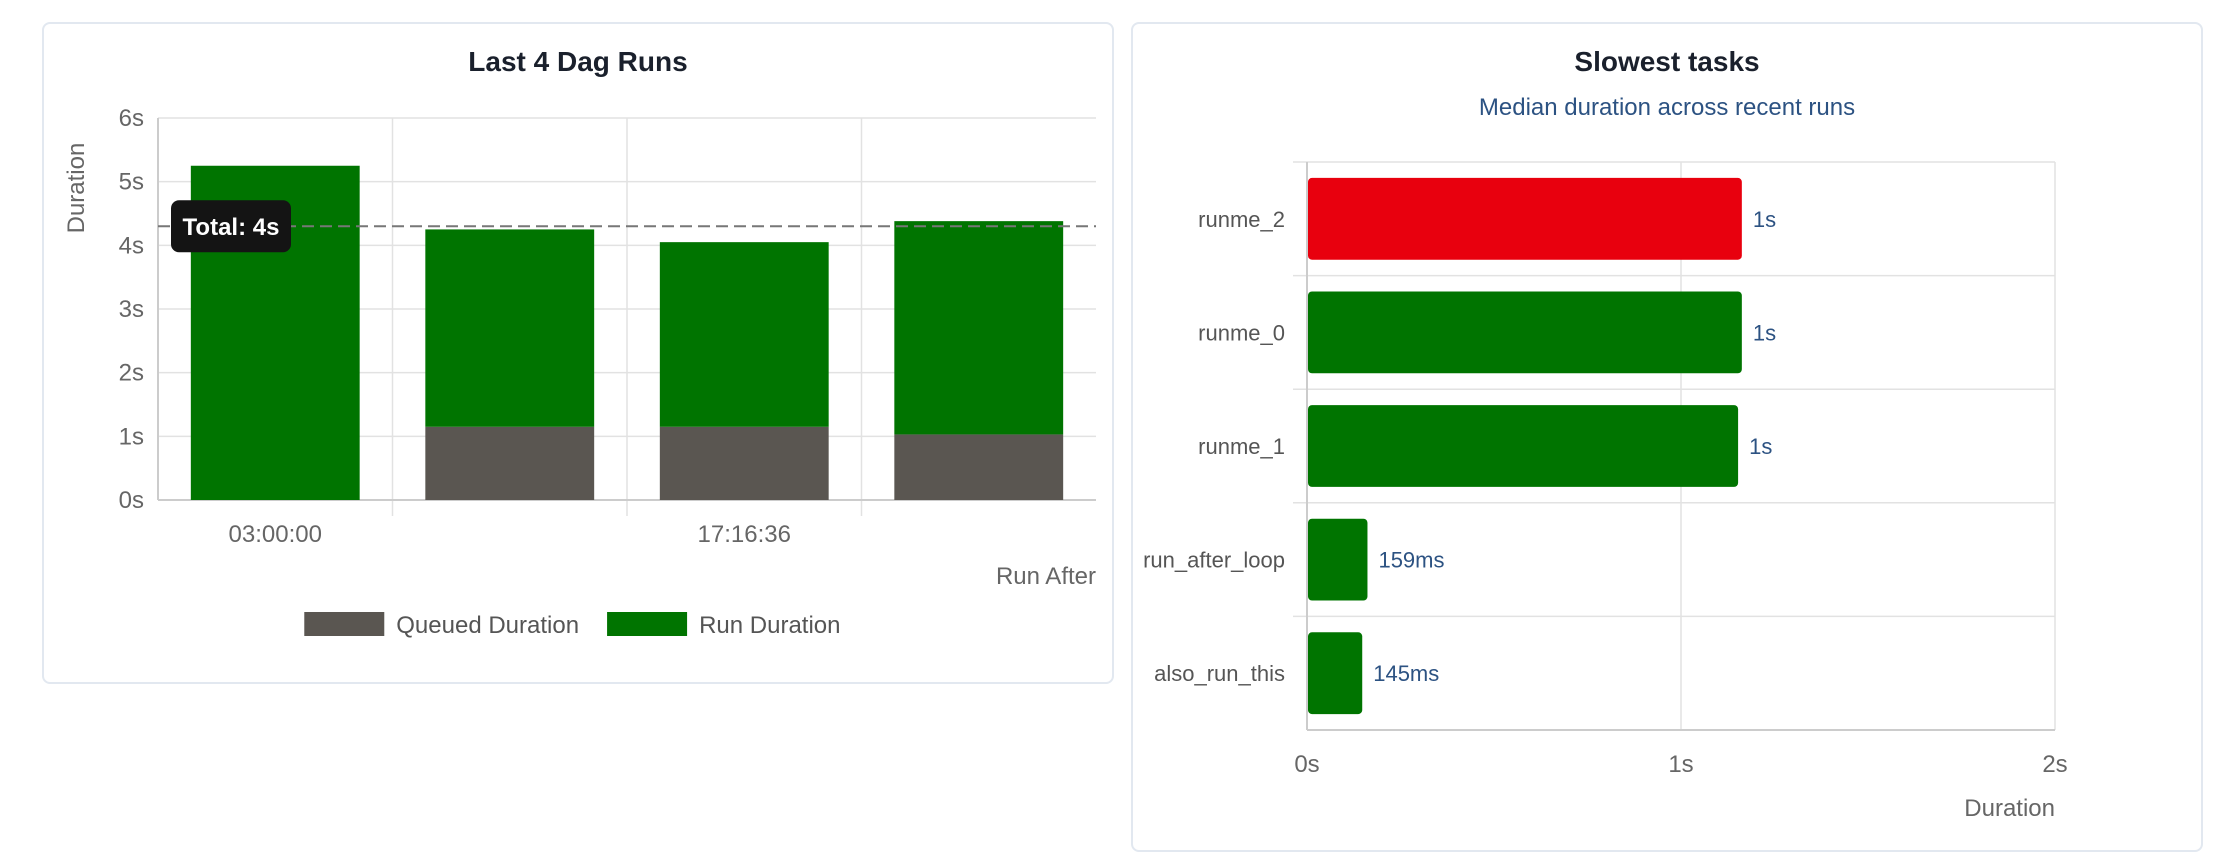 This screenshot has width=2240, height=860. What do you see at coordinates (275, 534) in the screenshot?
I see `x-tick-label: 03:00:00` at bounding box center [275, 534].